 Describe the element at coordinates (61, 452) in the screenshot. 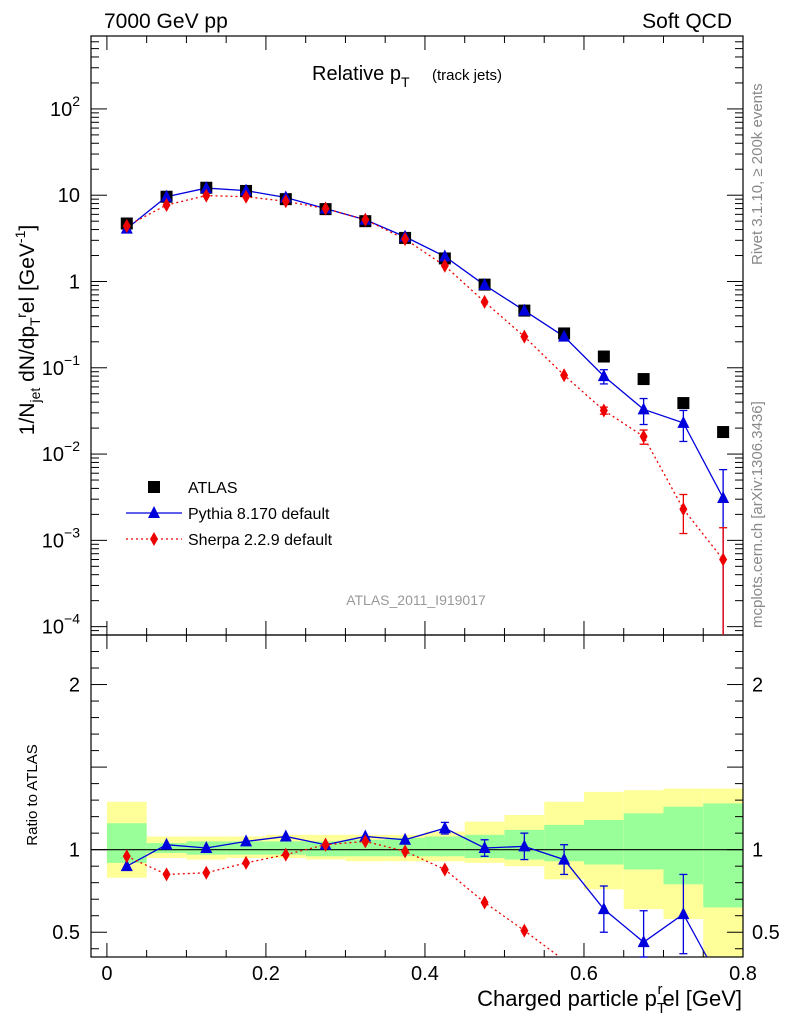

I see `y-tick-label-main: 10⁻²` at that location.